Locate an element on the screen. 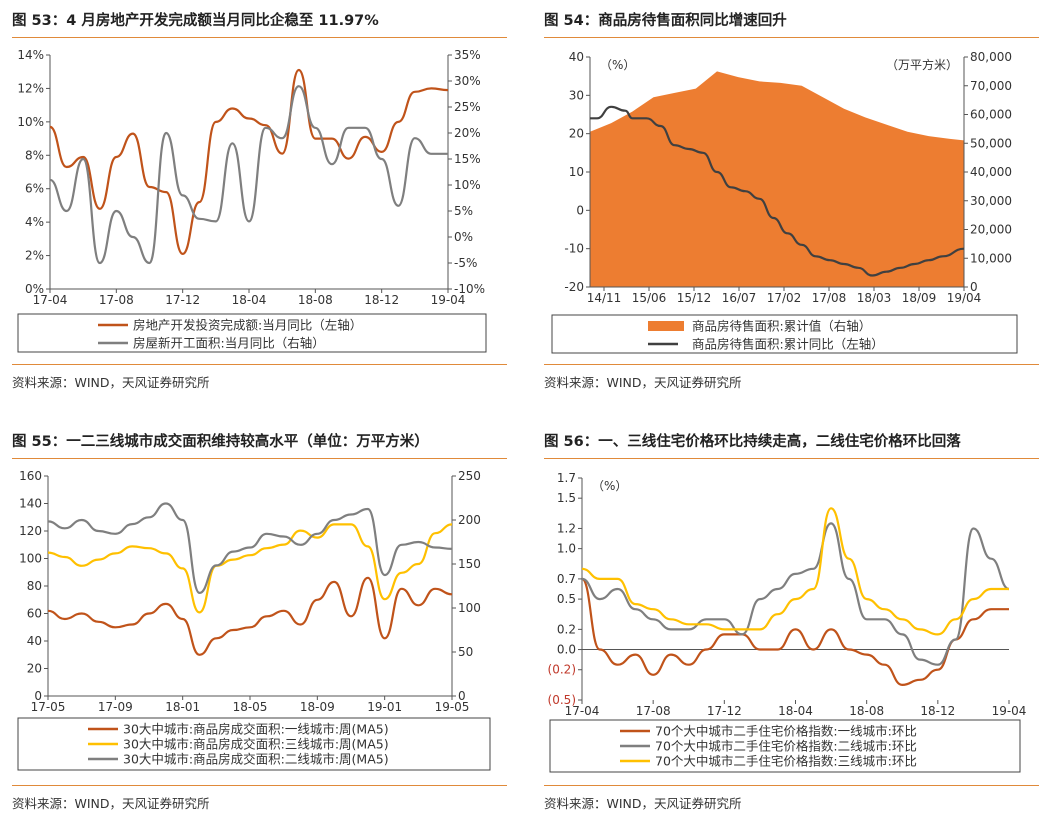 Image resolution: width=1042 pixels, height=821 pixels. right-tick-label: 10,000 is located at coordinates (991, 258).